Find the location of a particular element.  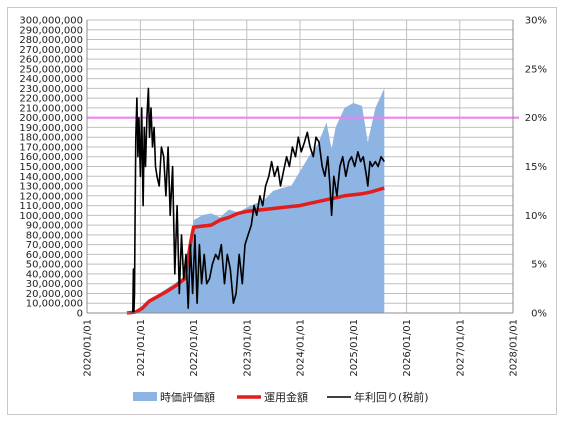

y-left-tick-label: 280,000,000 is located at coordinates (51, 40).